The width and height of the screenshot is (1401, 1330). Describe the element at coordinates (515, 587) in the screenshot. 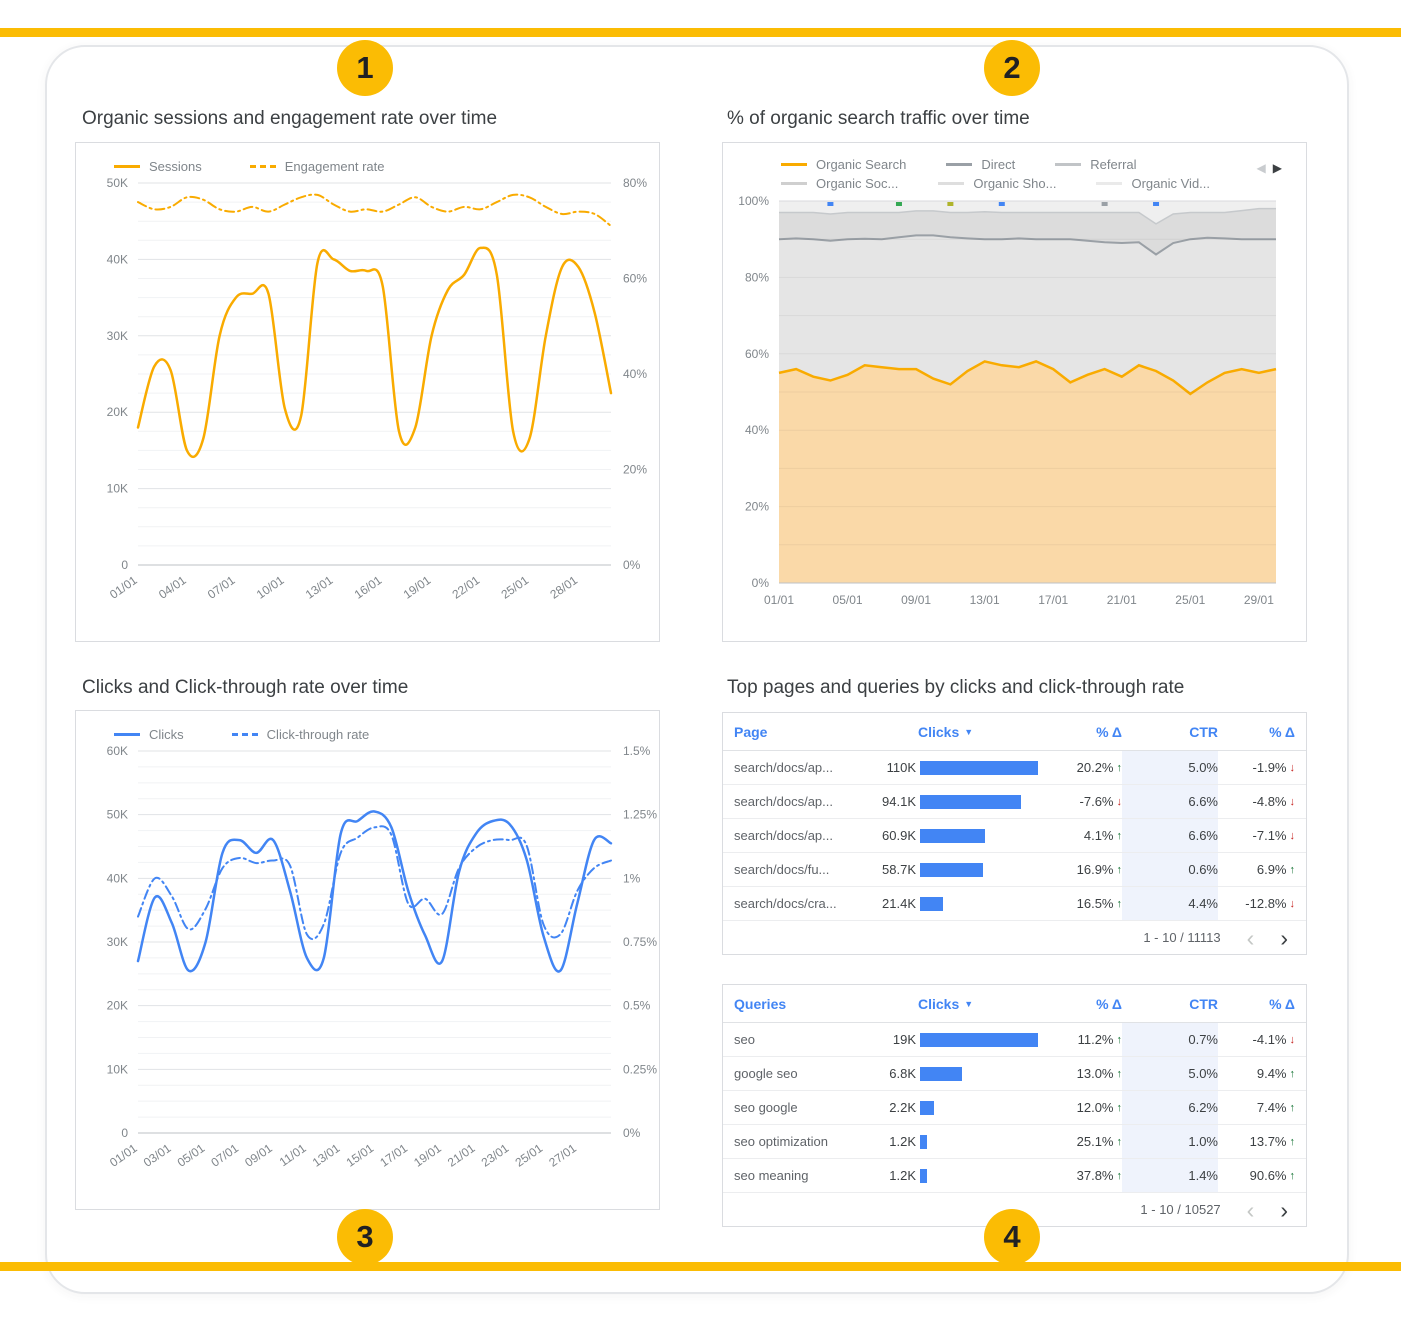

I see `svg-text: 25/01` at that location.